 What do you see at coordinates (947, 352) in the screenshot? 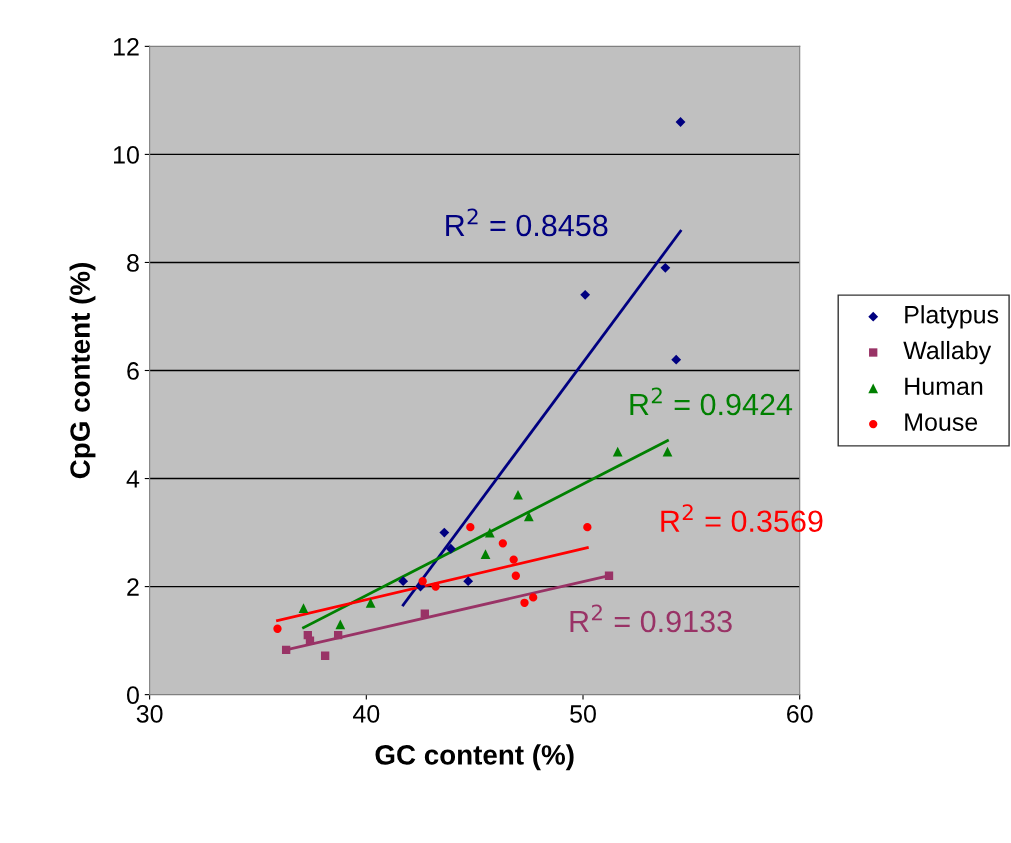
I see `legend-label: Wallaby` at bounding box center [947, 352].